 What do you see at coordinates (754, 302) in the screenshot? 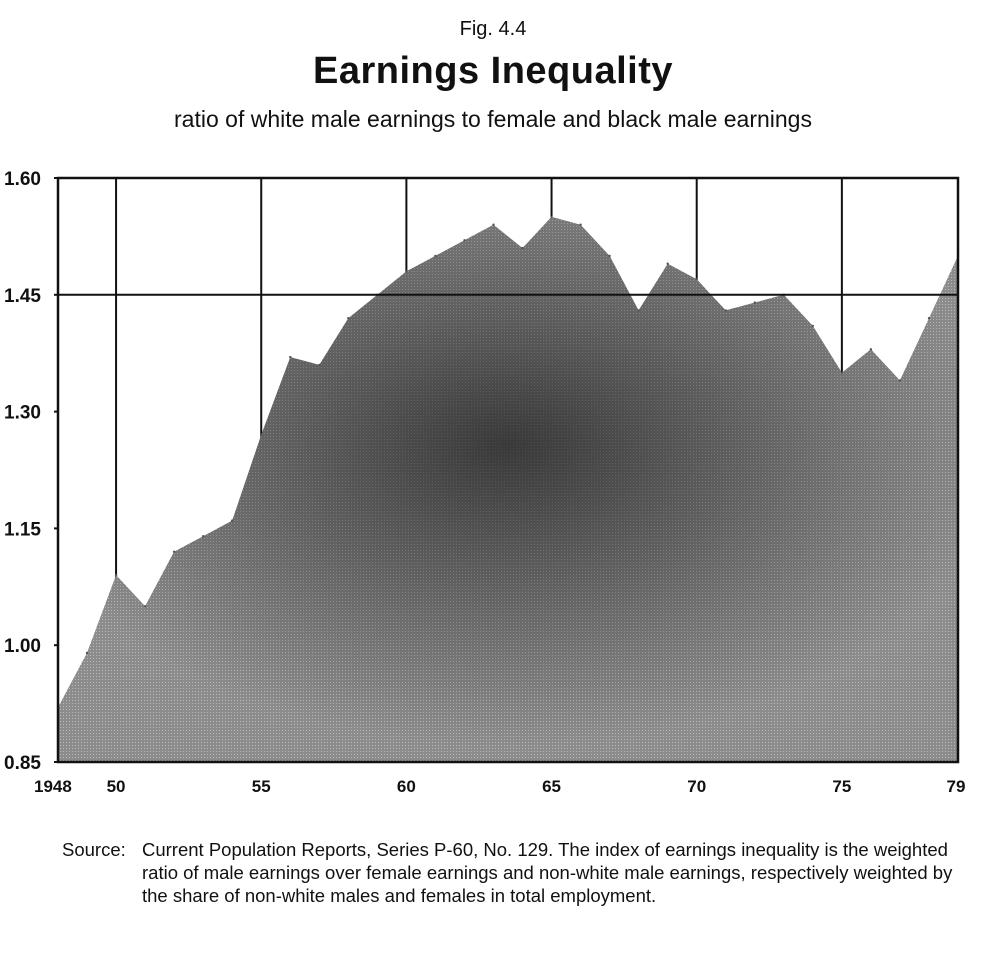
I see `data-point-1972` at bounding box center [754, 302].